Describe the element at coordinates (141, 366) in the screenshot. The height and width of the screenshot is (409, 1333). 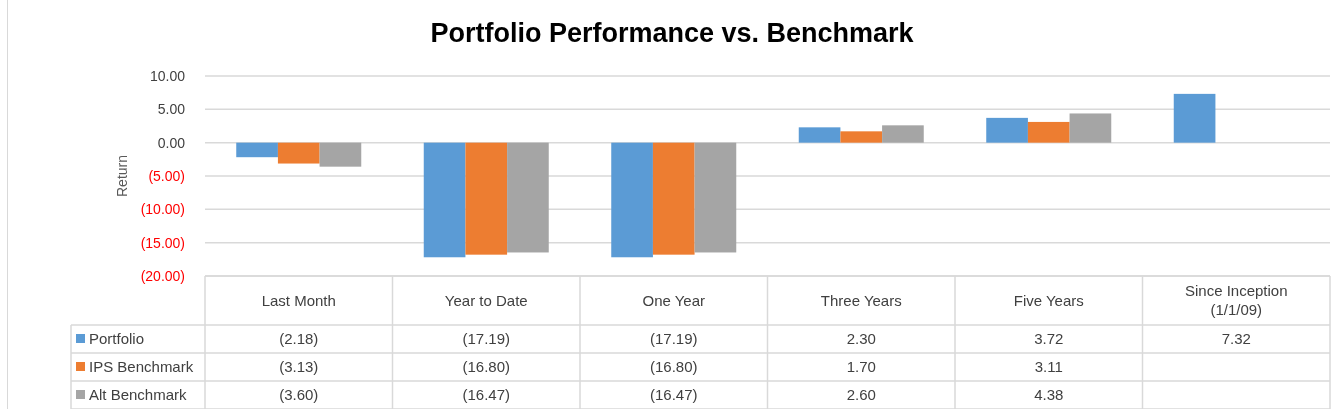
I see `legend-label: IPS Benchmark` at that location.